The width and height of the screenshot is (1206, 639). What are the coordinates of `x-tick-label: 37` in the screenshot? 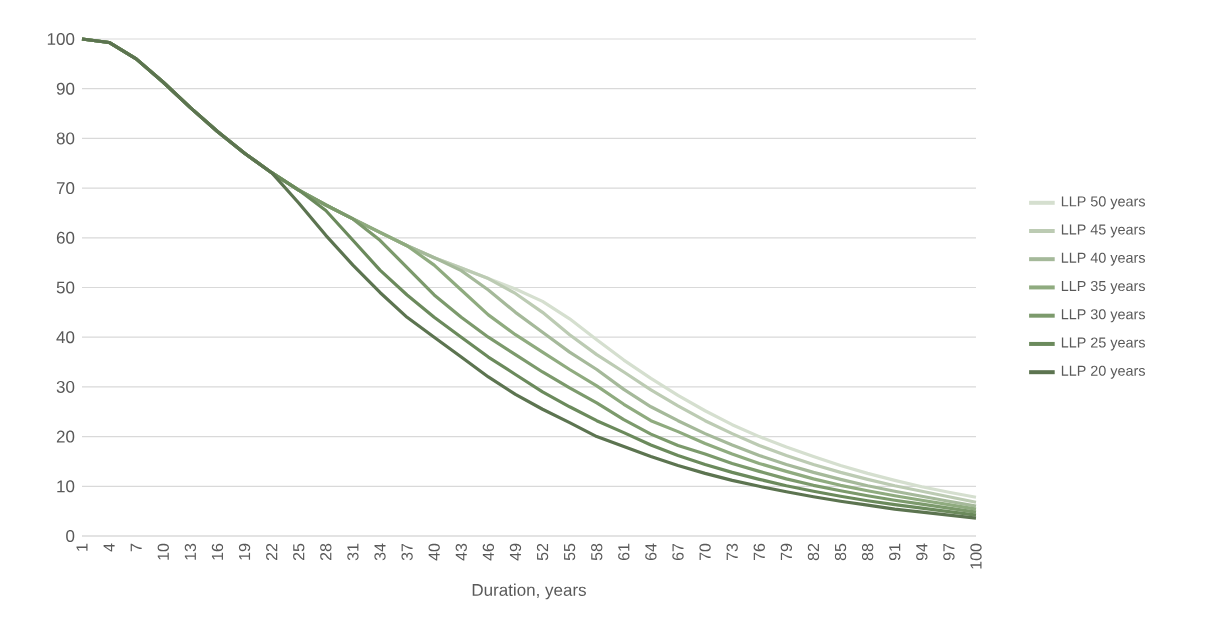 It's located at (407, 552).